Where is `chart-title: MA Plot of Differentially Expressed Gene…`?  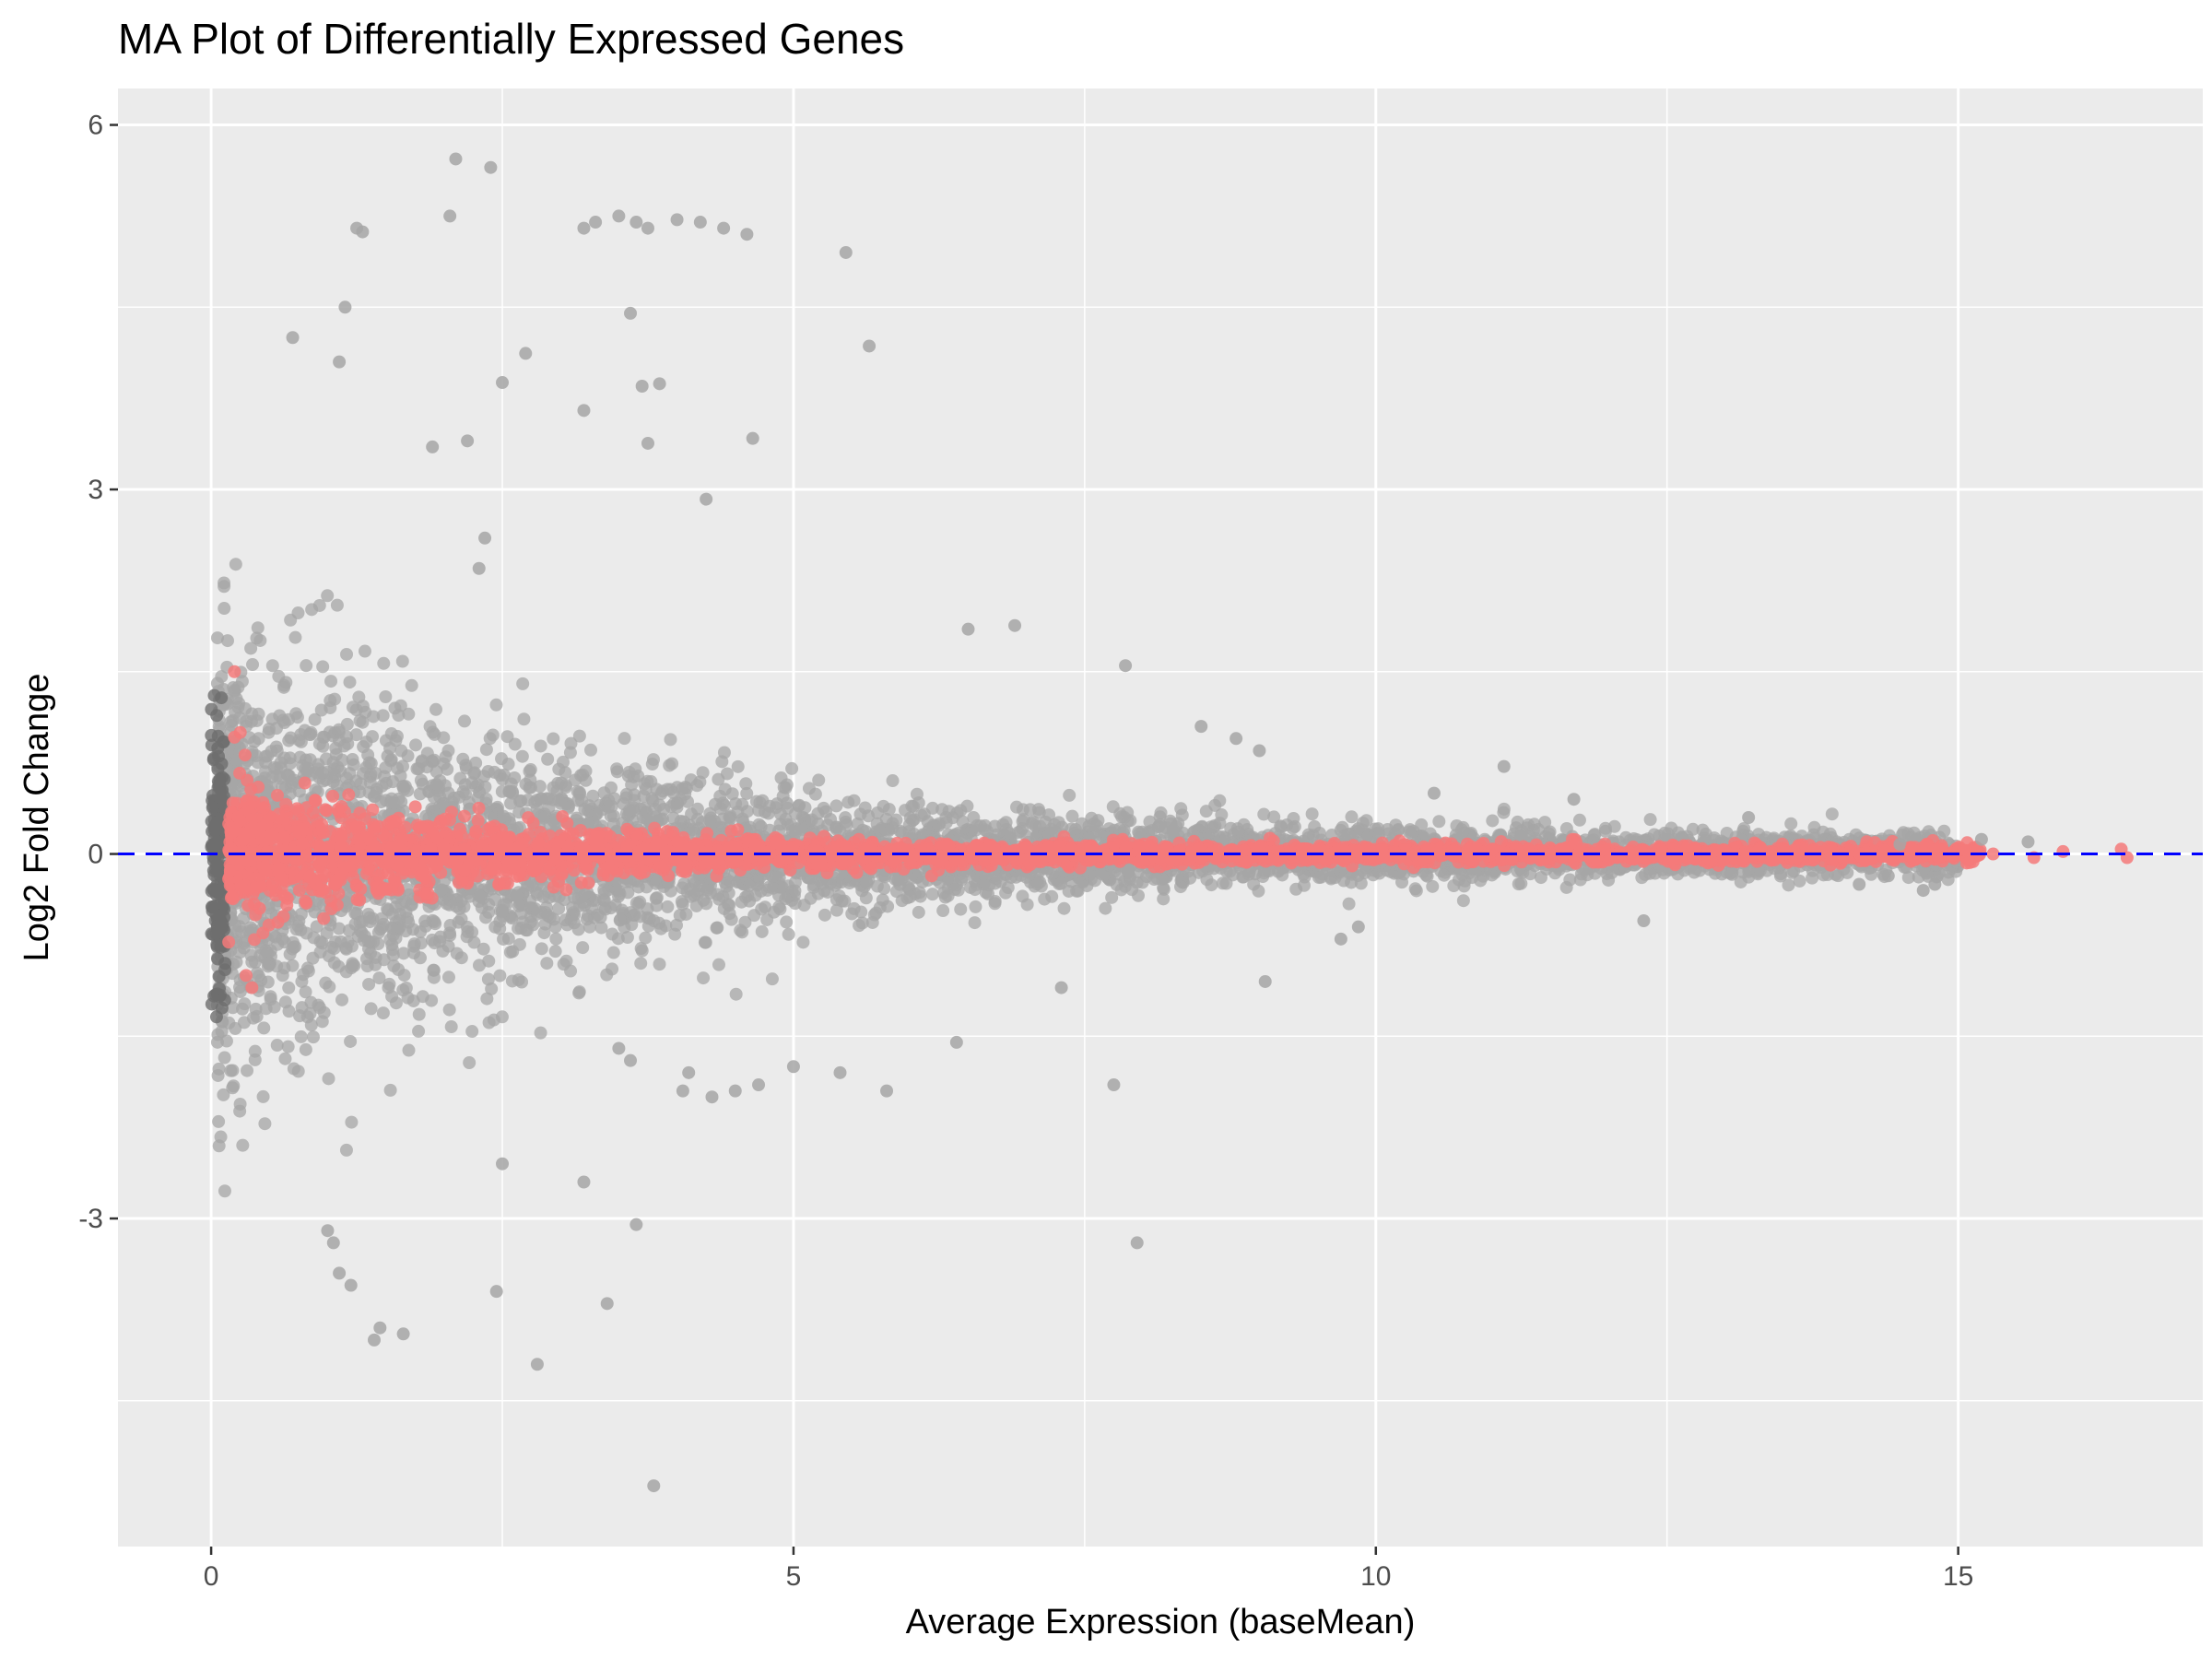
chart-title: MA Plot of Differentially Expressed Gene… is located at coordinates (511, 39).